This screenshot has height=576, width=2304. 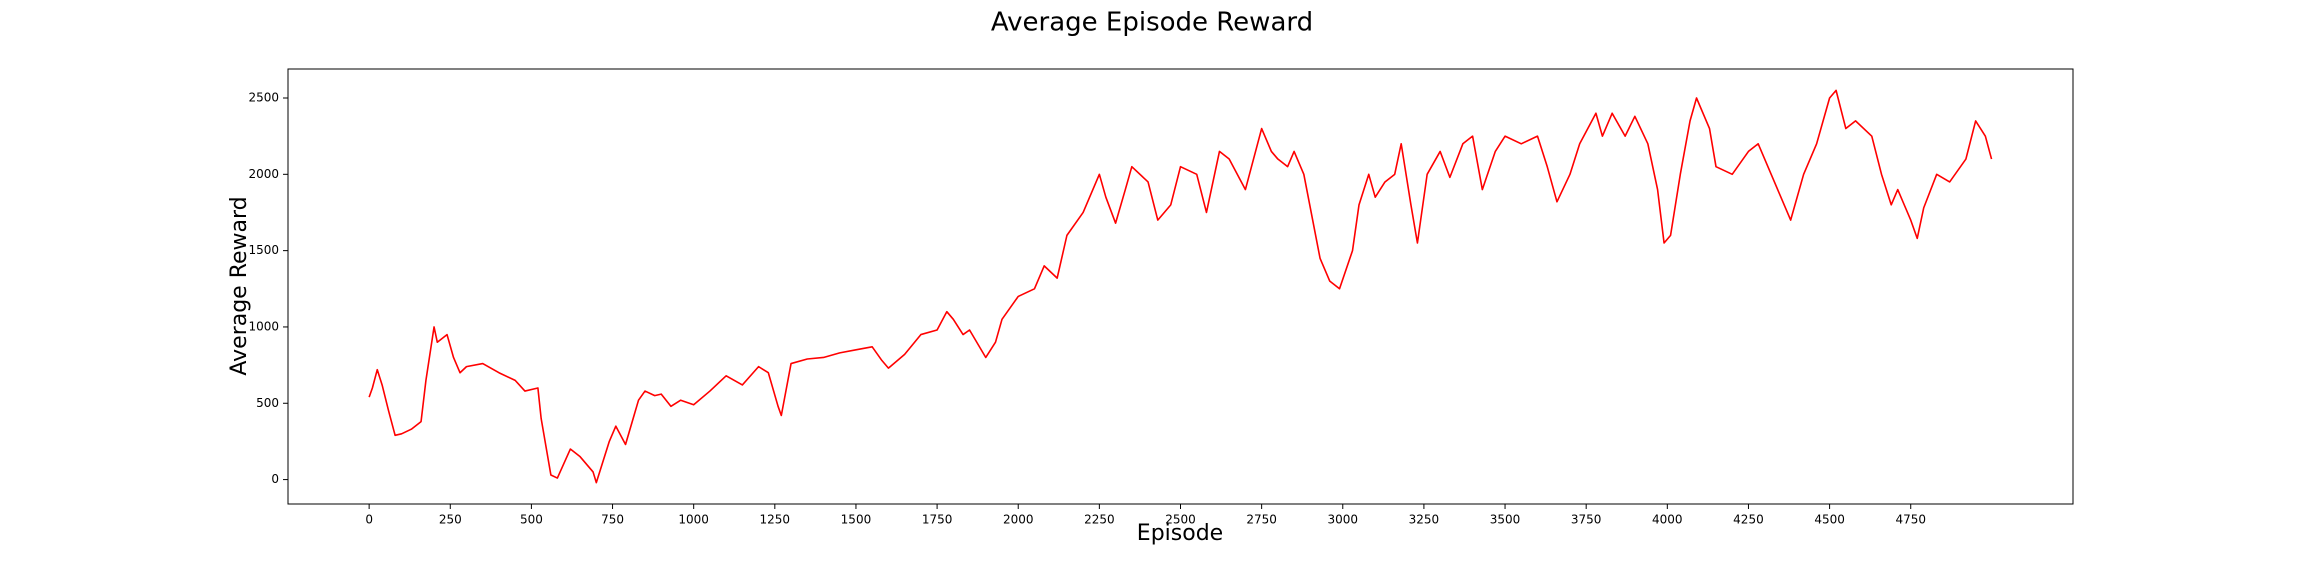 I want to click on y-axis-label: Average Reward, so click(x=239, y=285).